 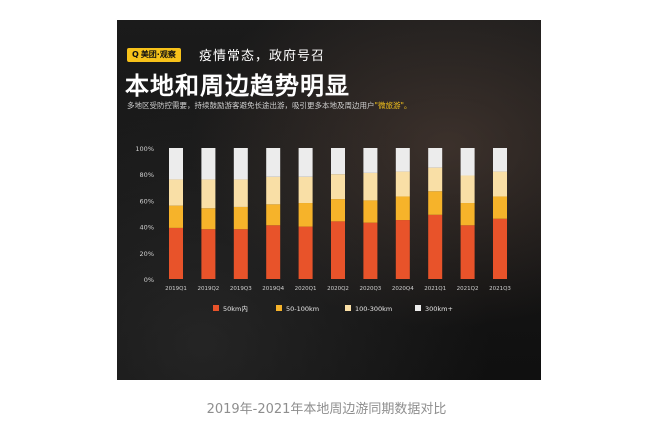 I want to click on y-tick-label: 40%, so click(x=147, y=228).